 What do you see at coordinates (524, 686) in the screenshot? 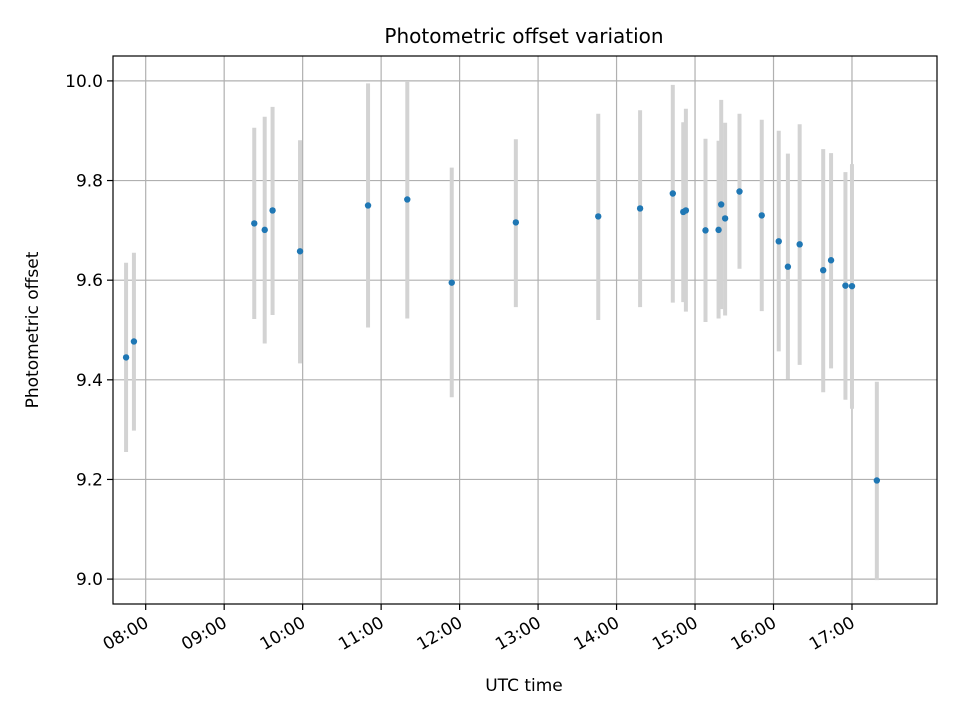
I see `x-axis-label: UTC time` at bounding box center [524, 686].